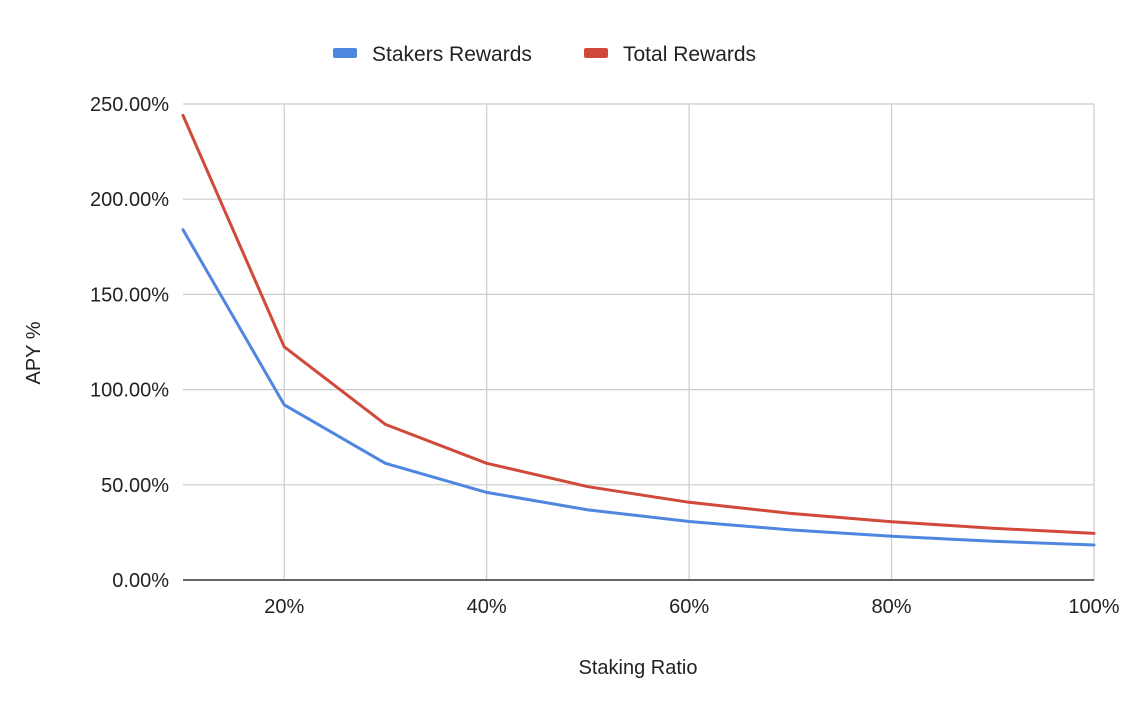 The image size is (1140, 717). I want to click on legend-label: Stakers Rewards, so click(452, 54).